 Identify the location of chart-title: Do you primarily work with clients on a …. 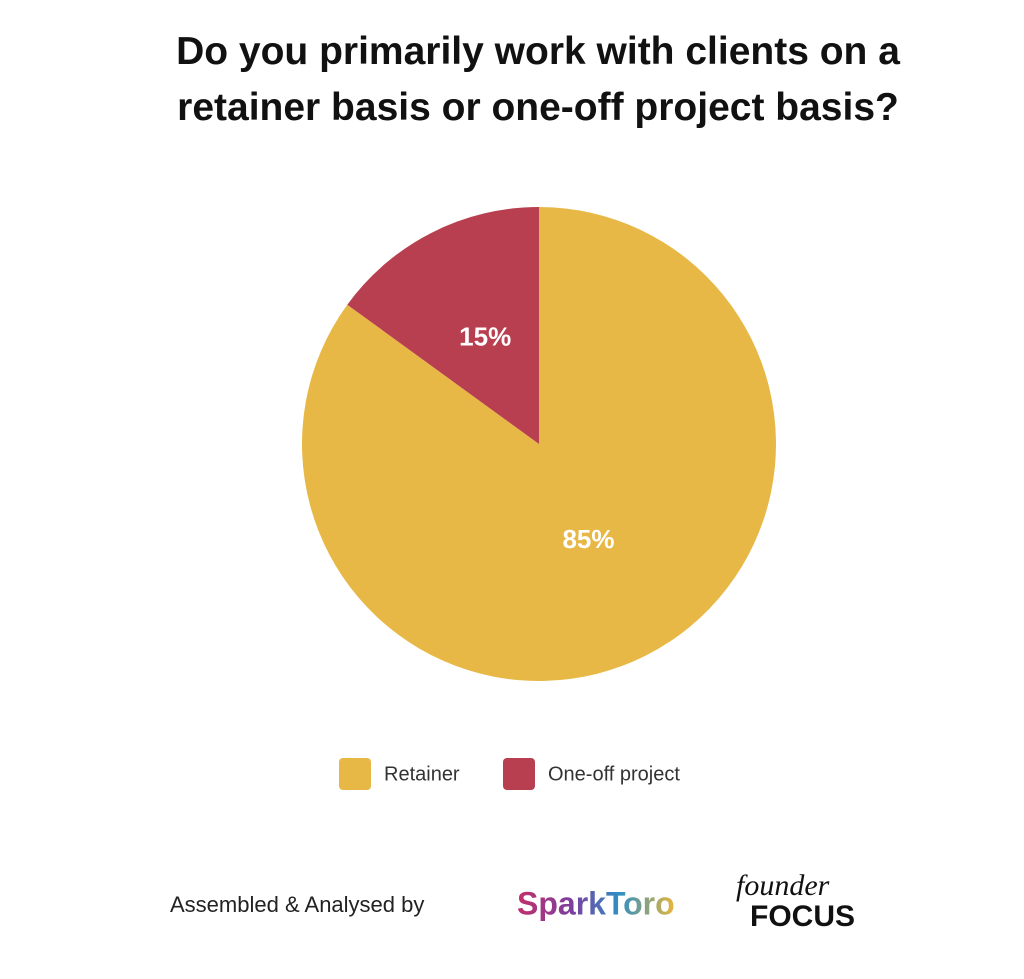
(538, 79).